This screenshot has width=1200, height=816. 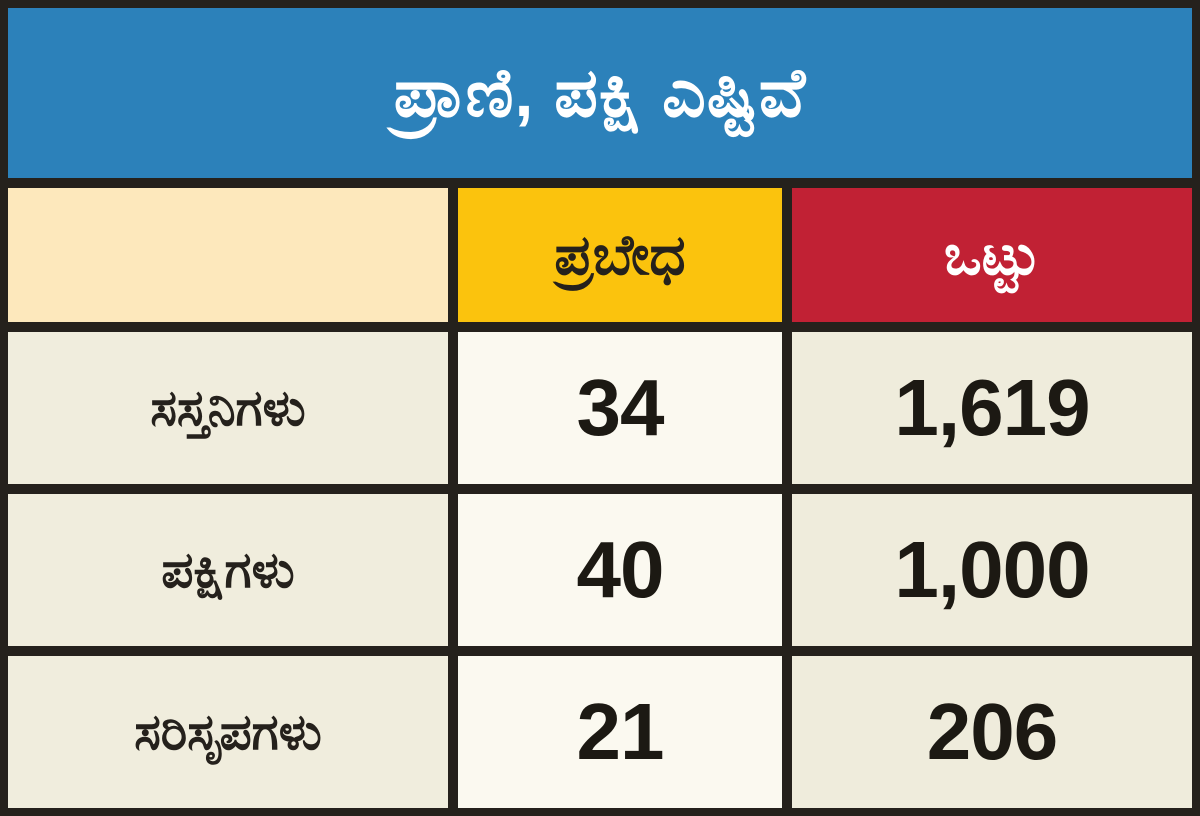 I want to click on row-label: ಪಕ್ಷಿಗಳು, so click(x=228, y=569).